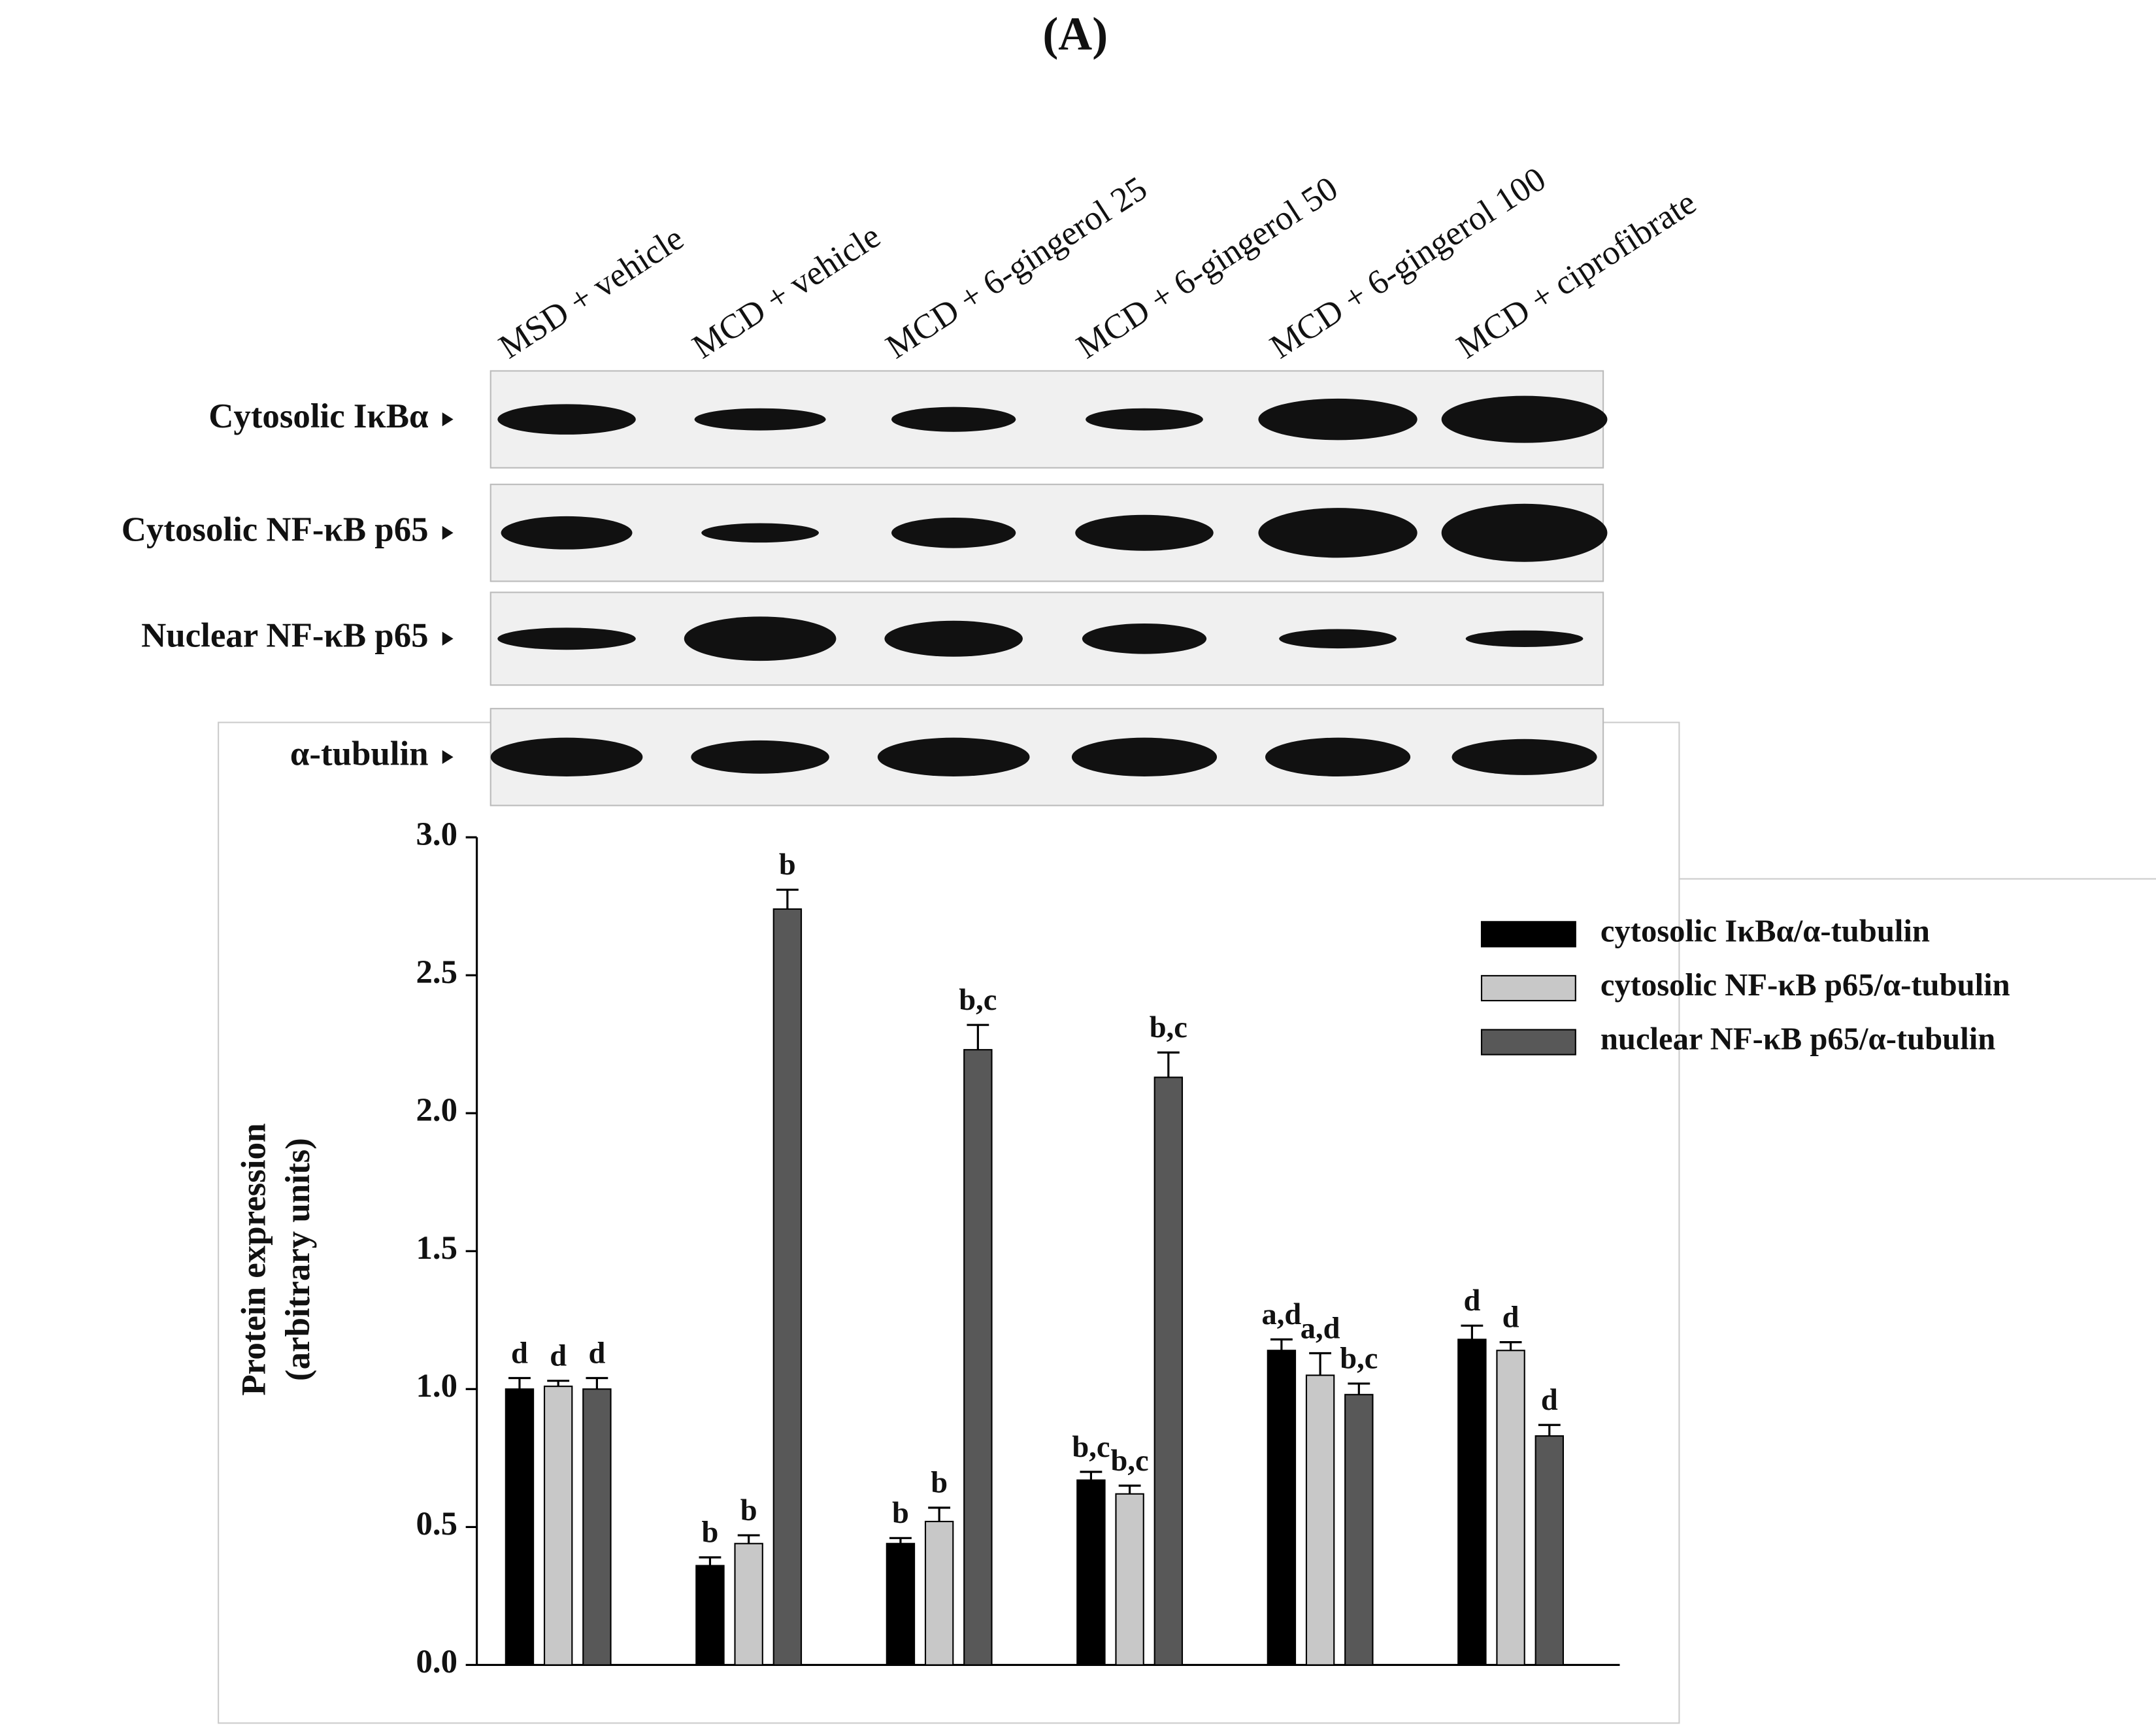  I want to click on row-label: α-tubulin, so click(359, 754).